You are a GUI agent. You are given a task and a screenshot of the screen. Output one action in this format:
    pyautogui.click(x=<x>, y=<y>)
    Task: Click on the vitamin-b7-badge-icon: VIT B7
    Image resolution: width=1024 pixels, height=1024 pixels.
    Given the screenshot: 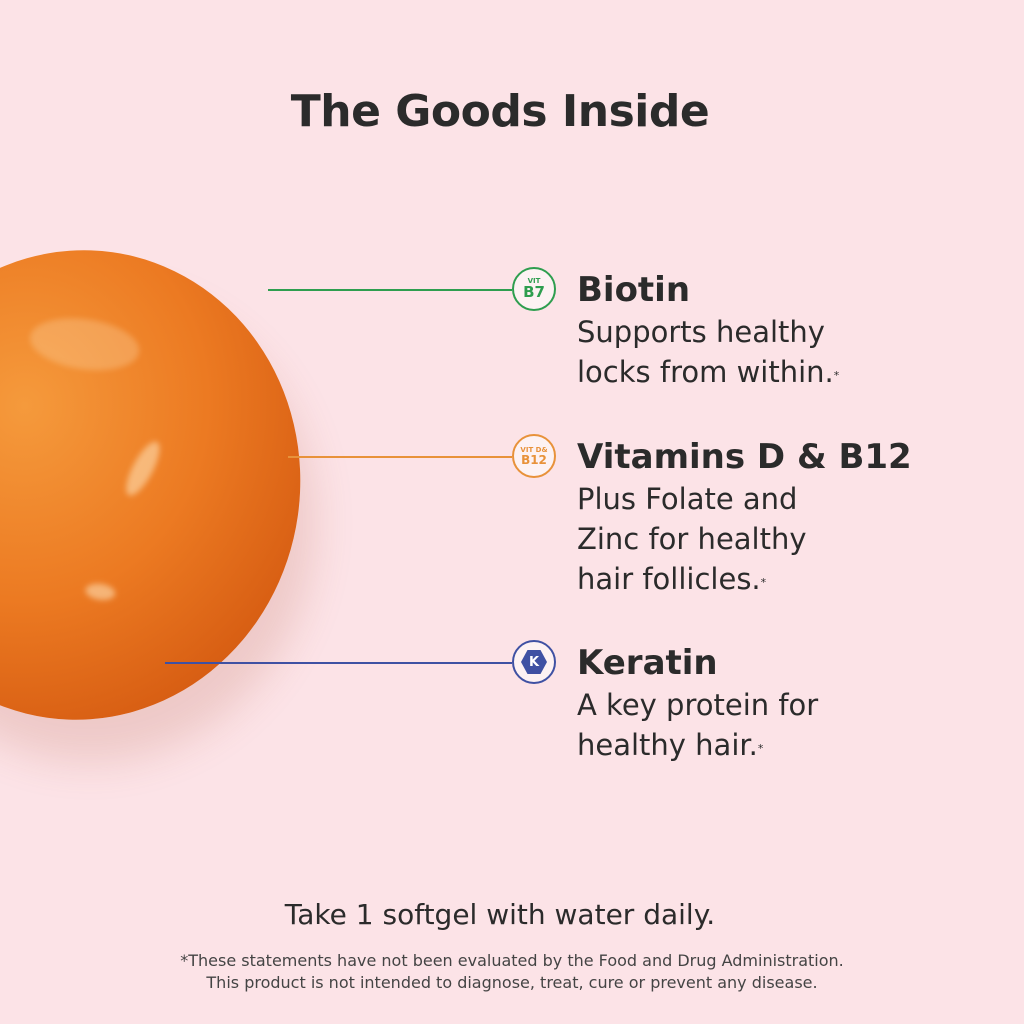 What is the action you would take?
    pyautogui.click(x=534, y=289)
    